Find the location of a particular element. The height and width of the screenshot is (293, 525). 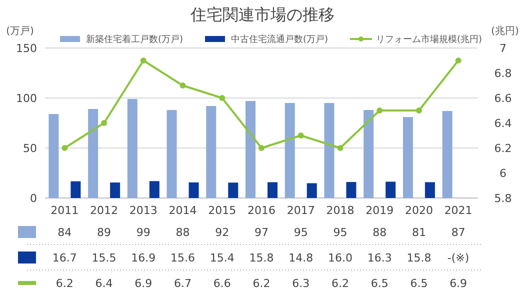

data-label: 15.5 is located at coordinates (104, 257).